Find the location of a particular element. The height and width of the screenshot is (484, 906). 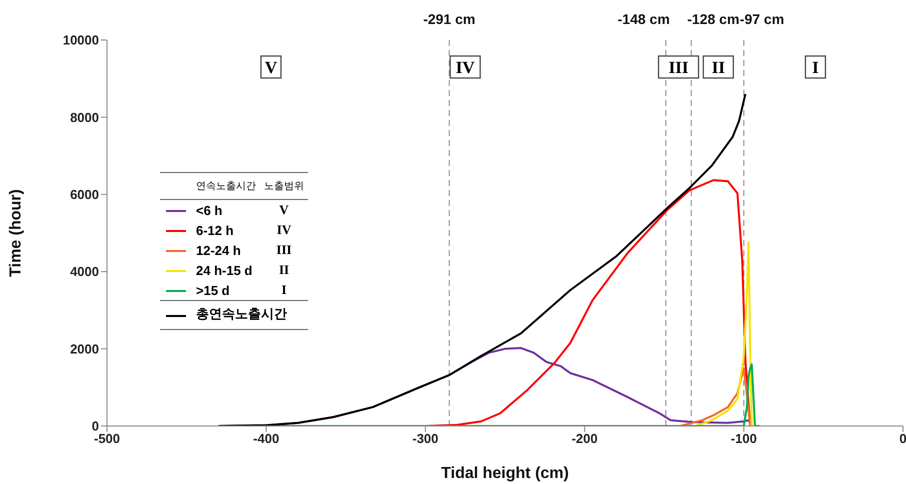

text: II is located at coordinates (284, 269).